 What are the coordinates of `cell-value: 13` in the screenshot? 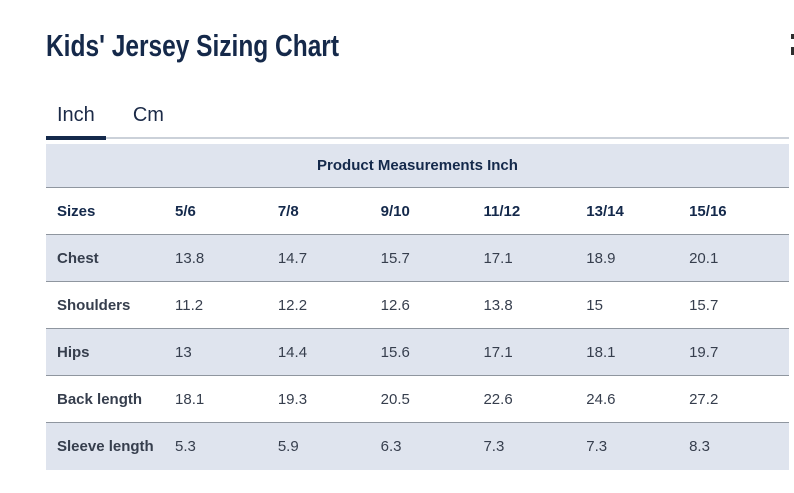 It's located at (223, 352).